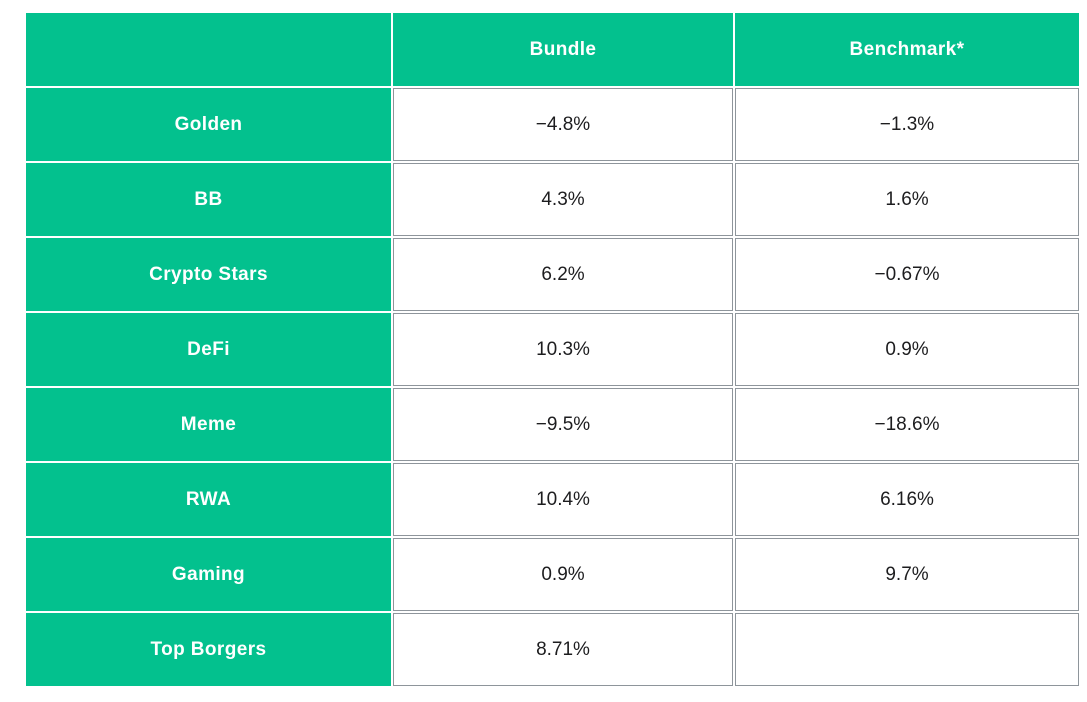 The width and height of the screenshot is (1087, 702). Describe the element at coordinates (208, 574) in the screenshot. I see `row-label: Gaming` at that location.